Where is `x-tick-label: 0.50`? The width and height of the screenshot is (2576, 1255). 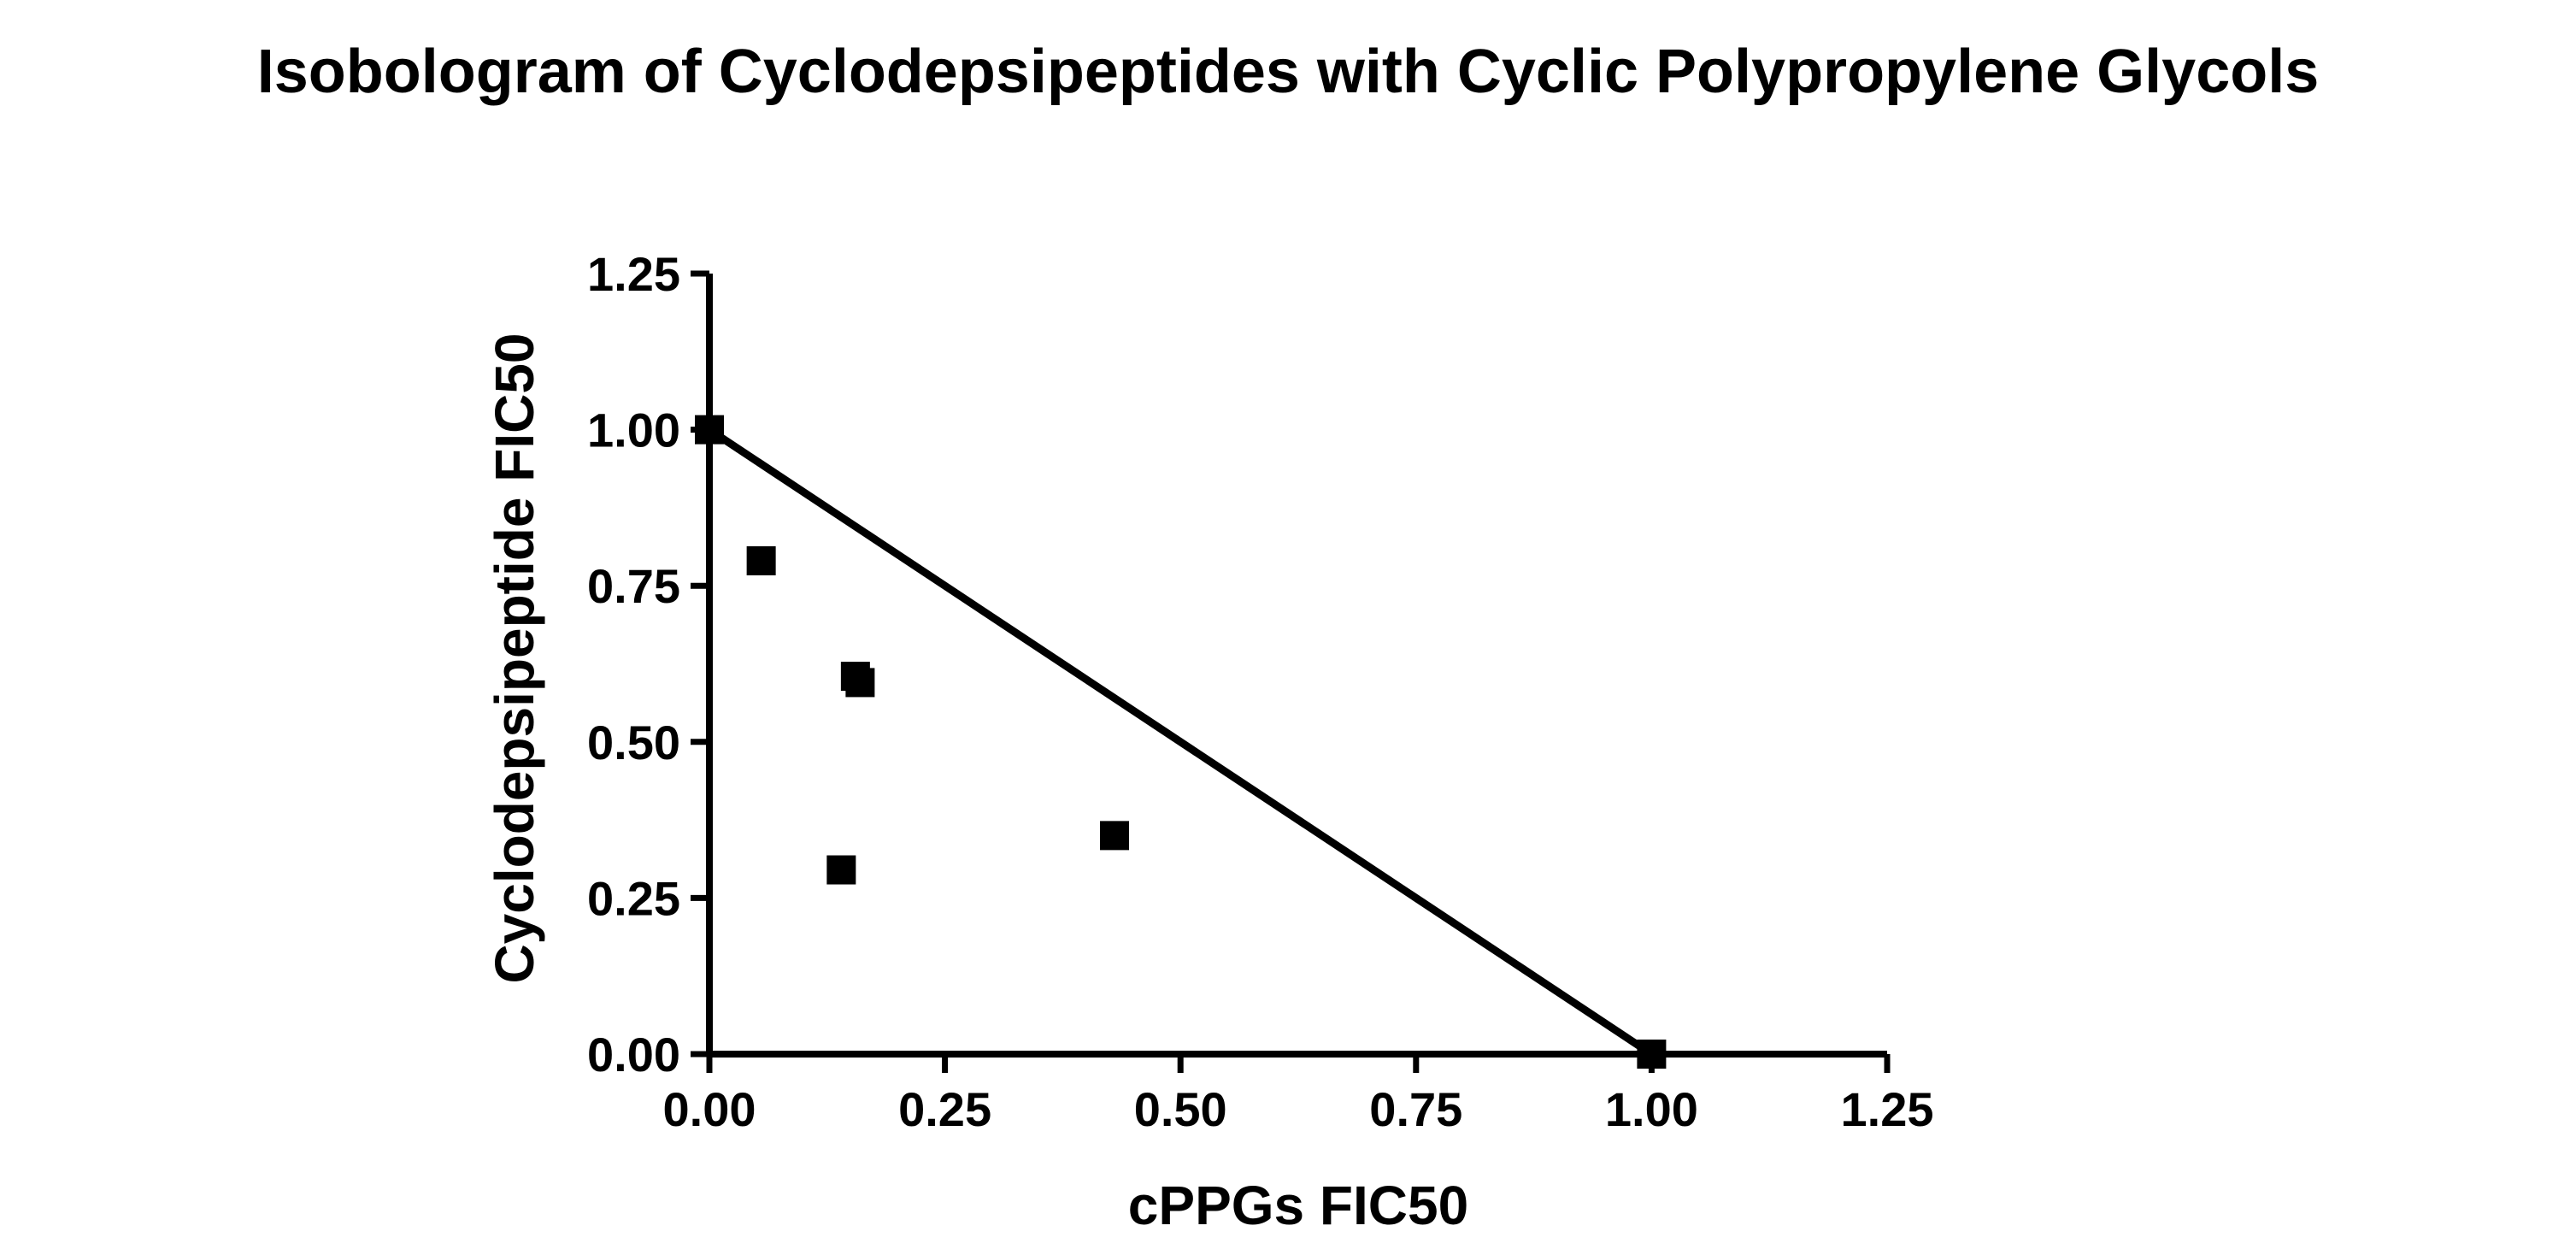 x-tick-label: 0.50 is located at coordinates (1180, 1109).